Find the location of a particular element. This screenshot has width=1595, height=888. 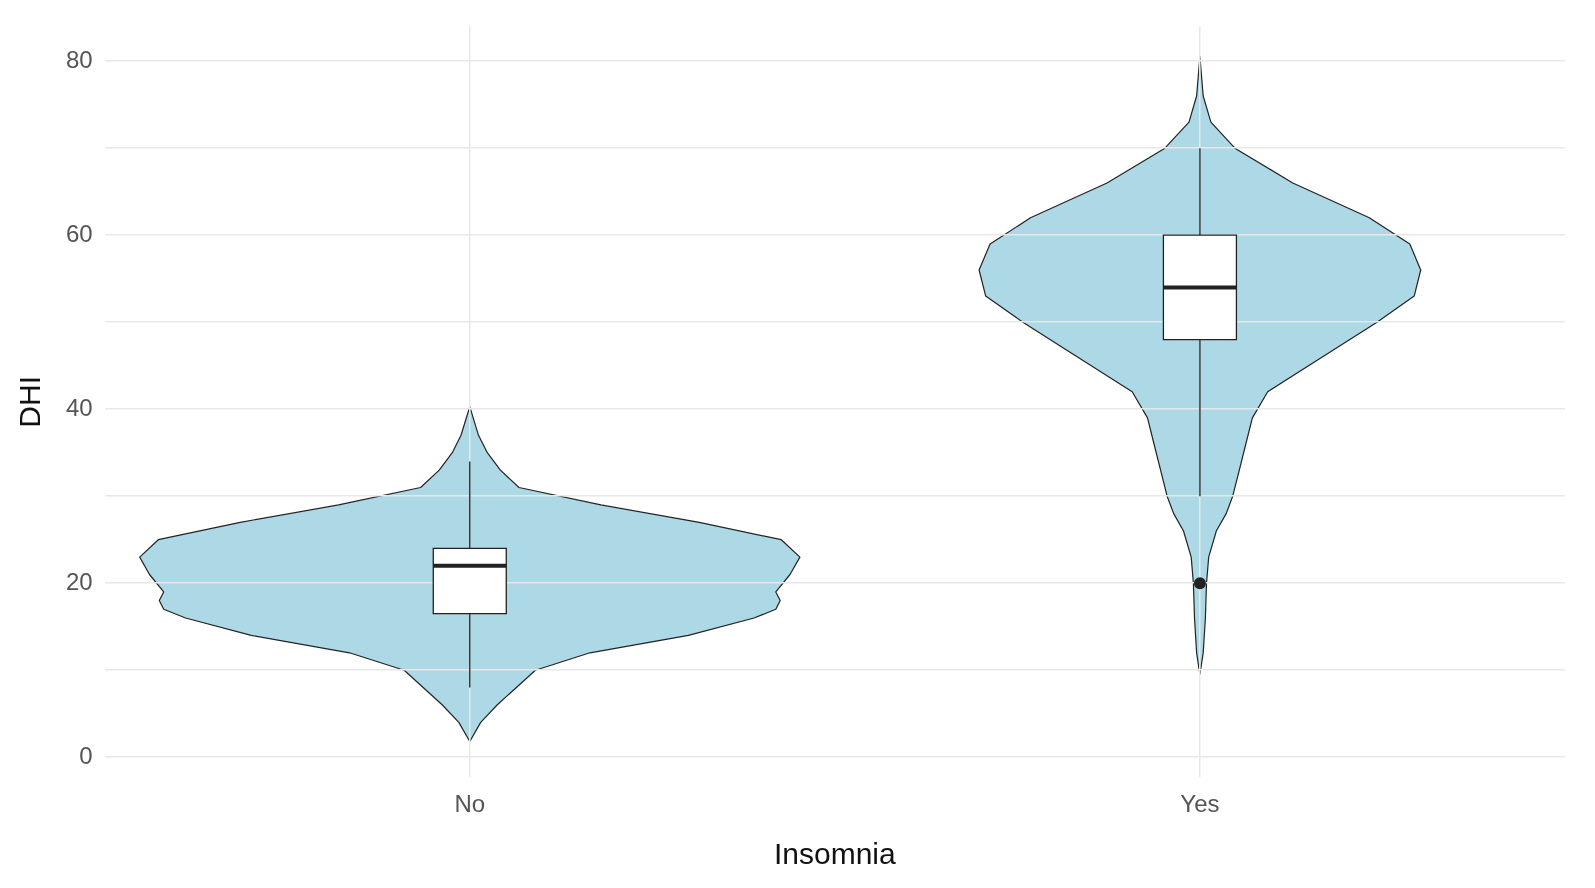

y-tick-label: 60 is located at coordinates (79, 233).